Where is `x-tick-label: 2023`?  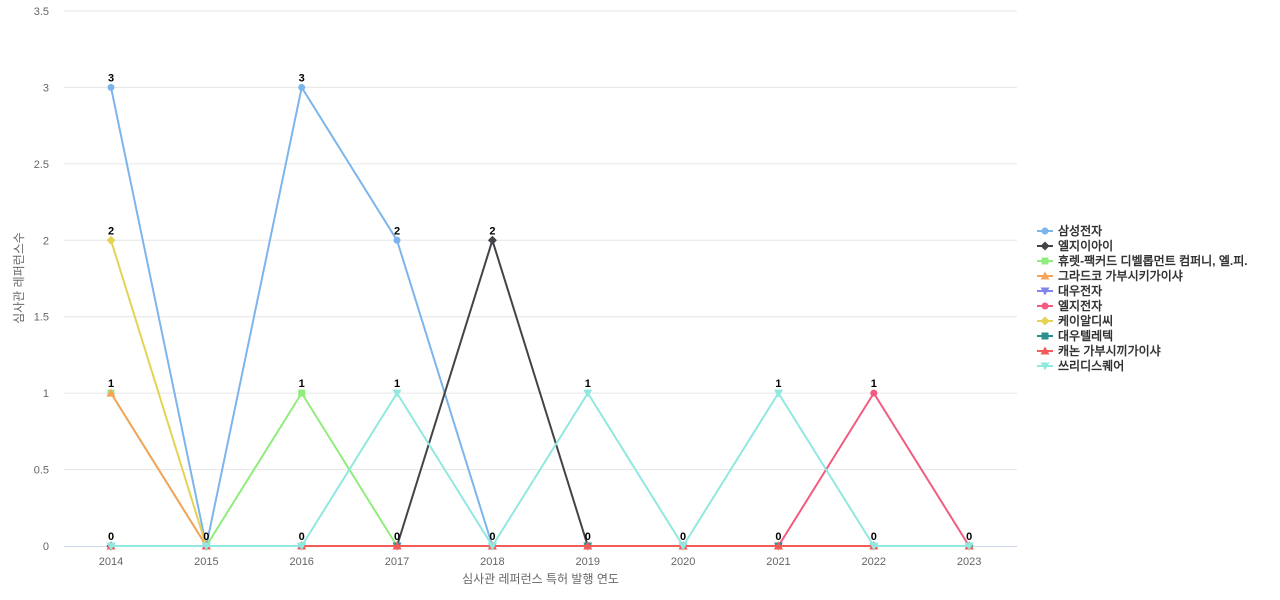
x-tick-label: 2023 is located at coordinates (969, 562).